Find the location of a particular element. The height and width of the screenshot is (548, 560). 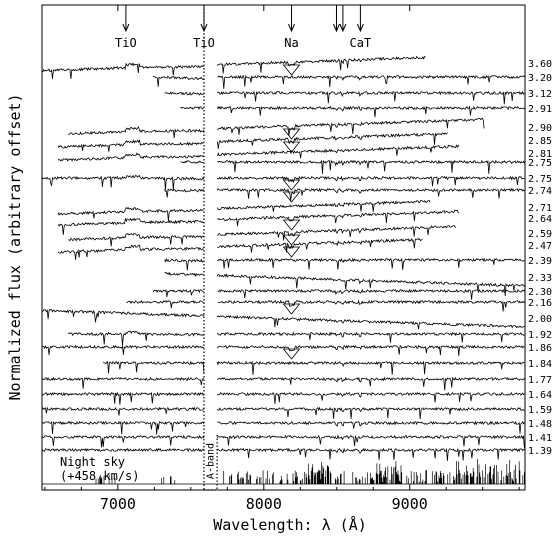

a-band-label: A-band is located at coordinates (211, 461).